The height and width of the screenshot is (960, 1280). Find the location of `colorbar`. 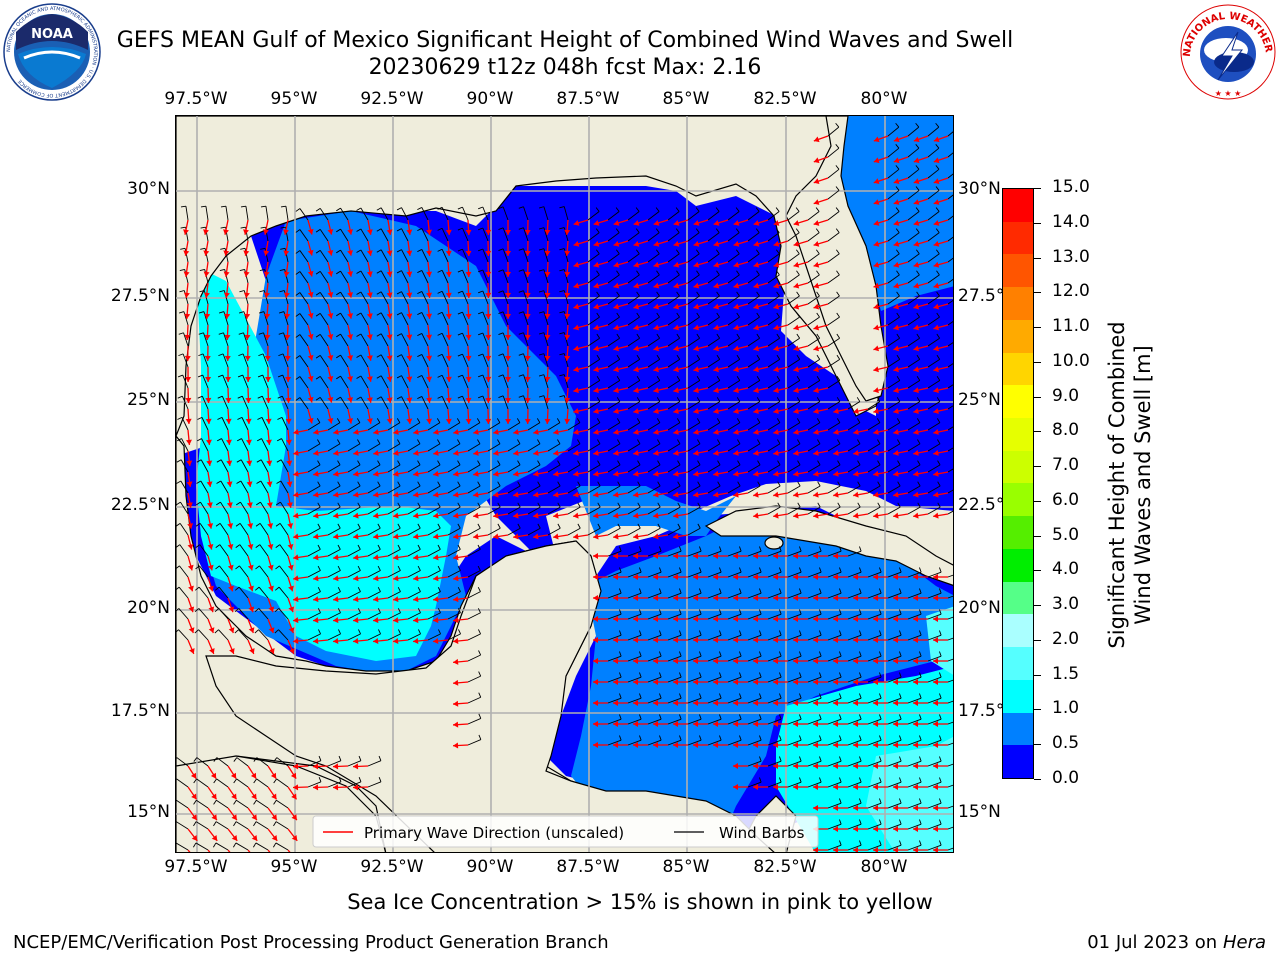

colorbar is located at coordinates (1018, 483).